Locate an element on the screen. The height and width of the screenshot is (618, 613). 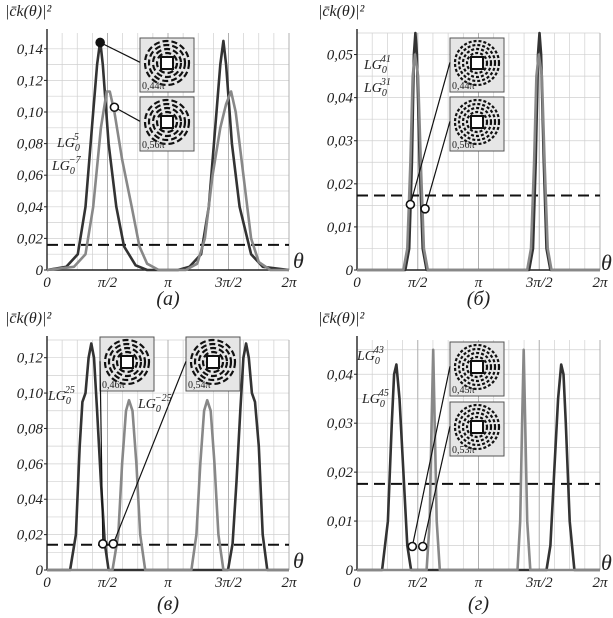
panel-label: (б) is located at coordinates (479, 299).